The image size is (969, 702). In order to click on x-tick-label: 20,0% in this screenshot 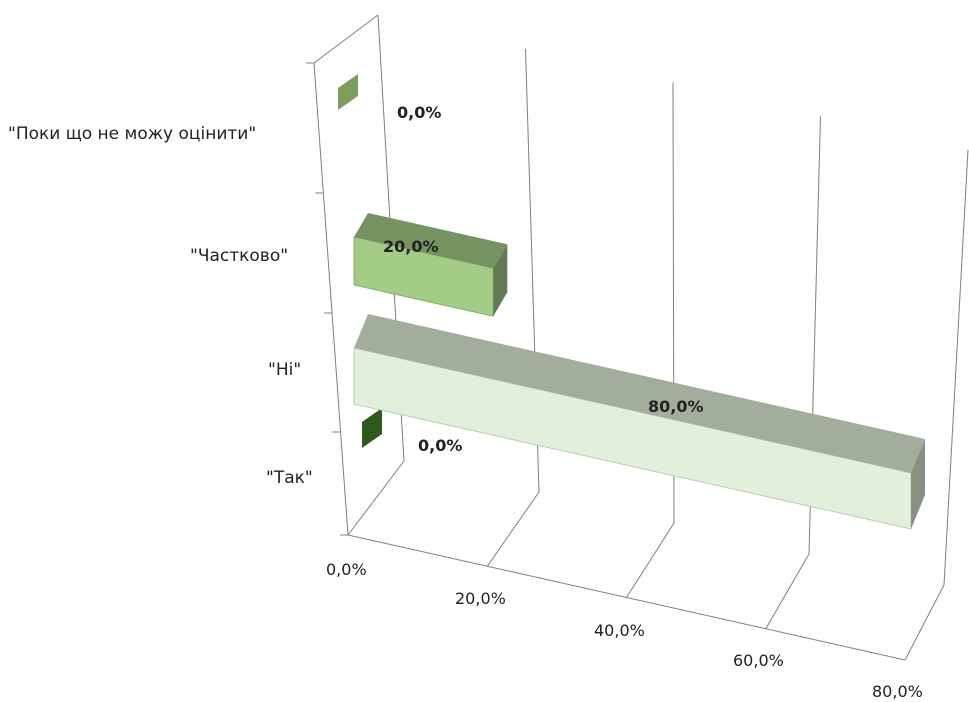, I will do `click(480, 598)`.